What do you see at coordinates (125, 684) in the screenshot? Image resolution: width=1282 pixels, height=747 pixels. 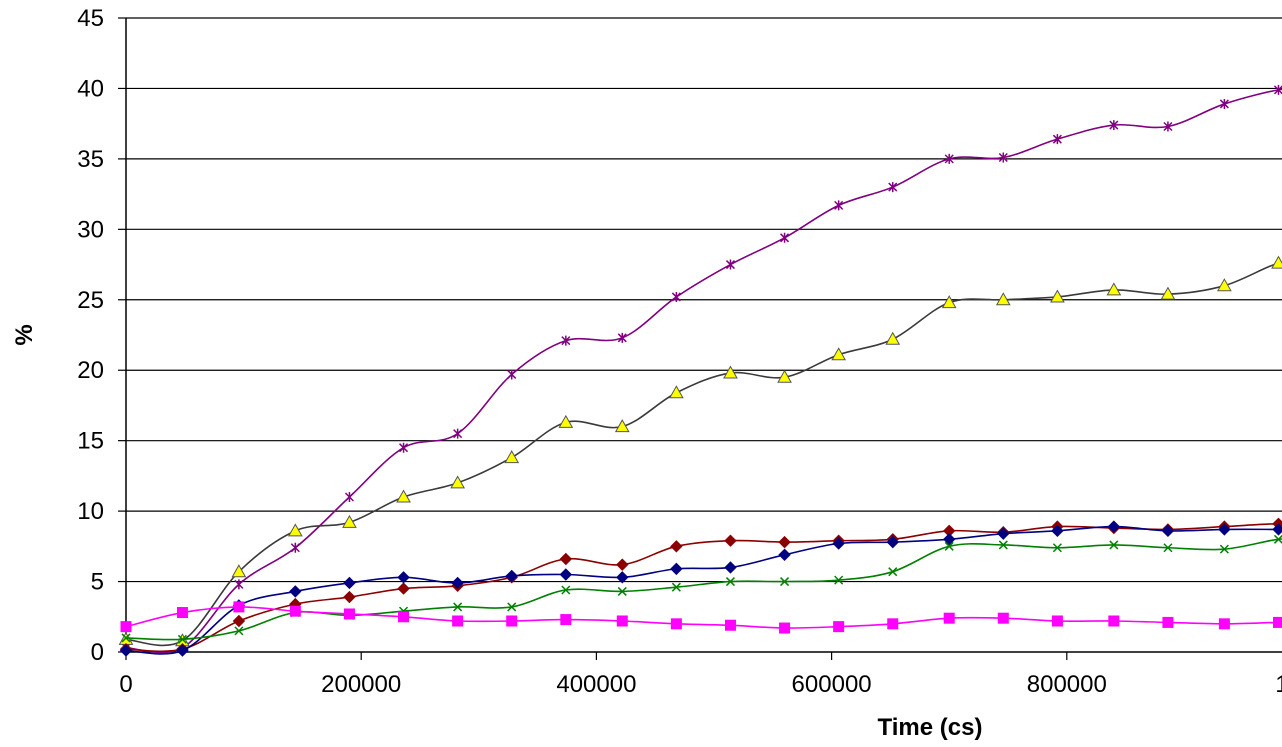 I see `x-tick-label: 0` at bounding box center [125, 684].